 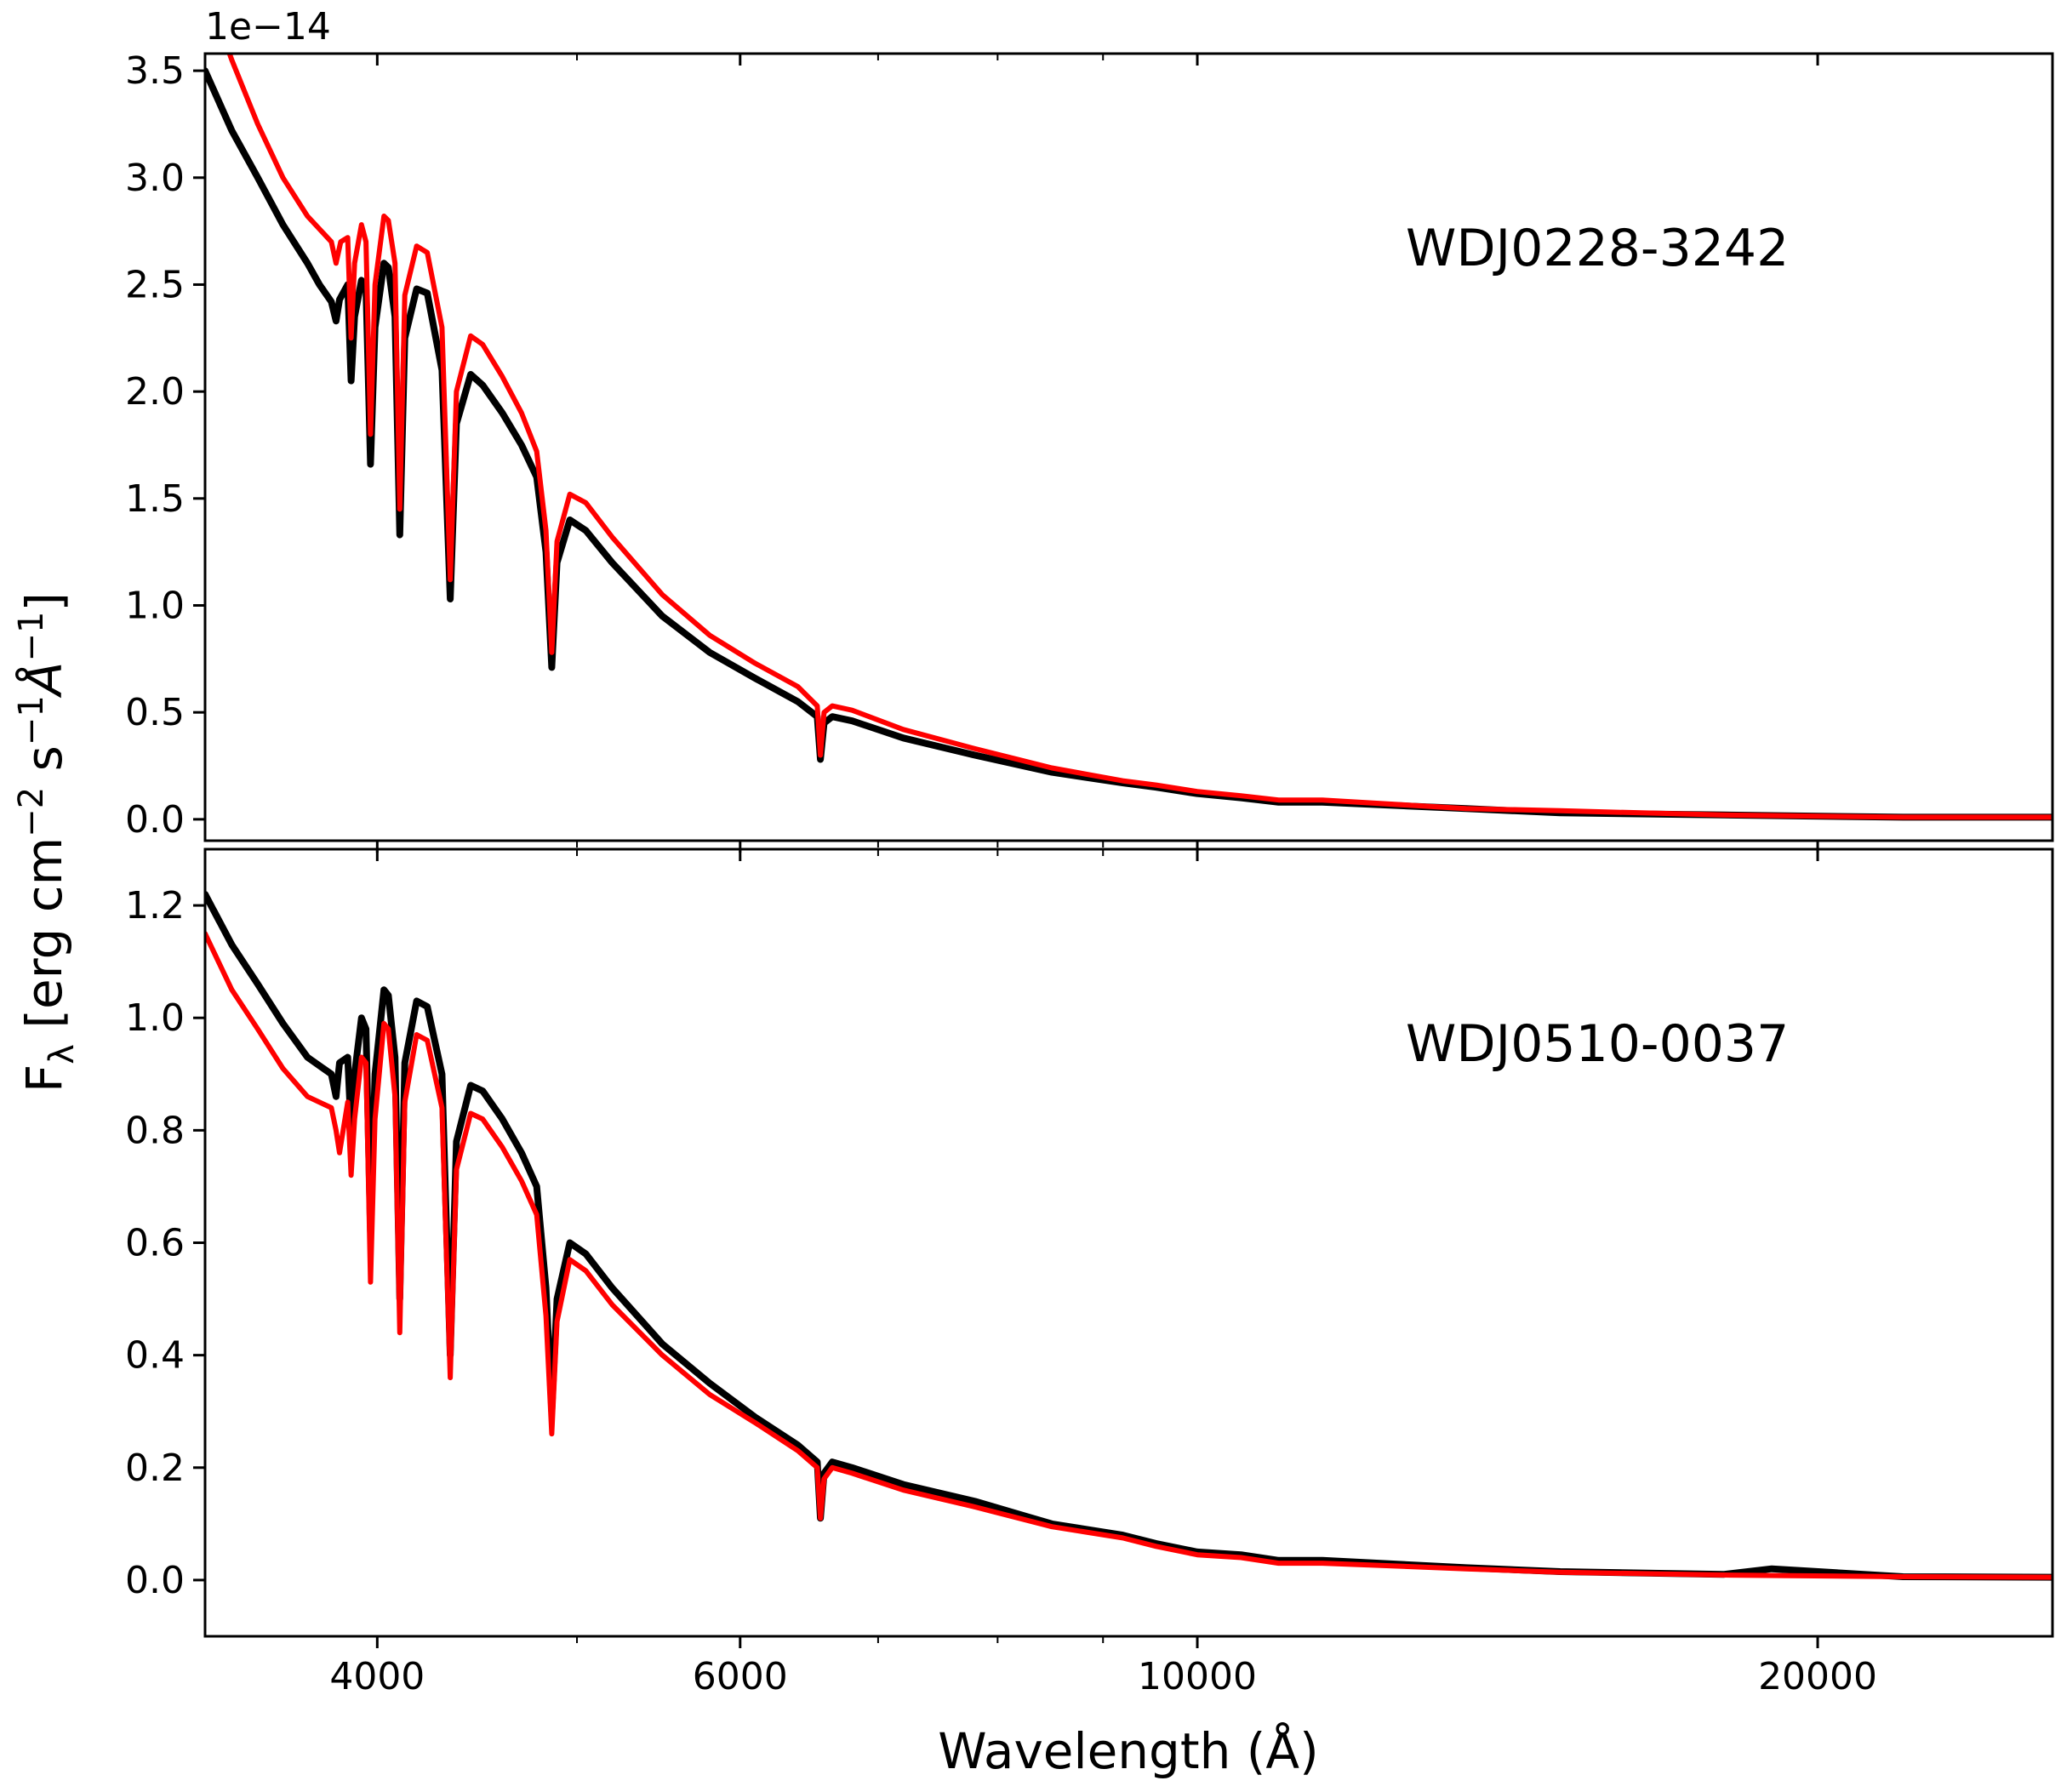 I want to click on y-label-mid2: Å, so click(x=44, y=680).